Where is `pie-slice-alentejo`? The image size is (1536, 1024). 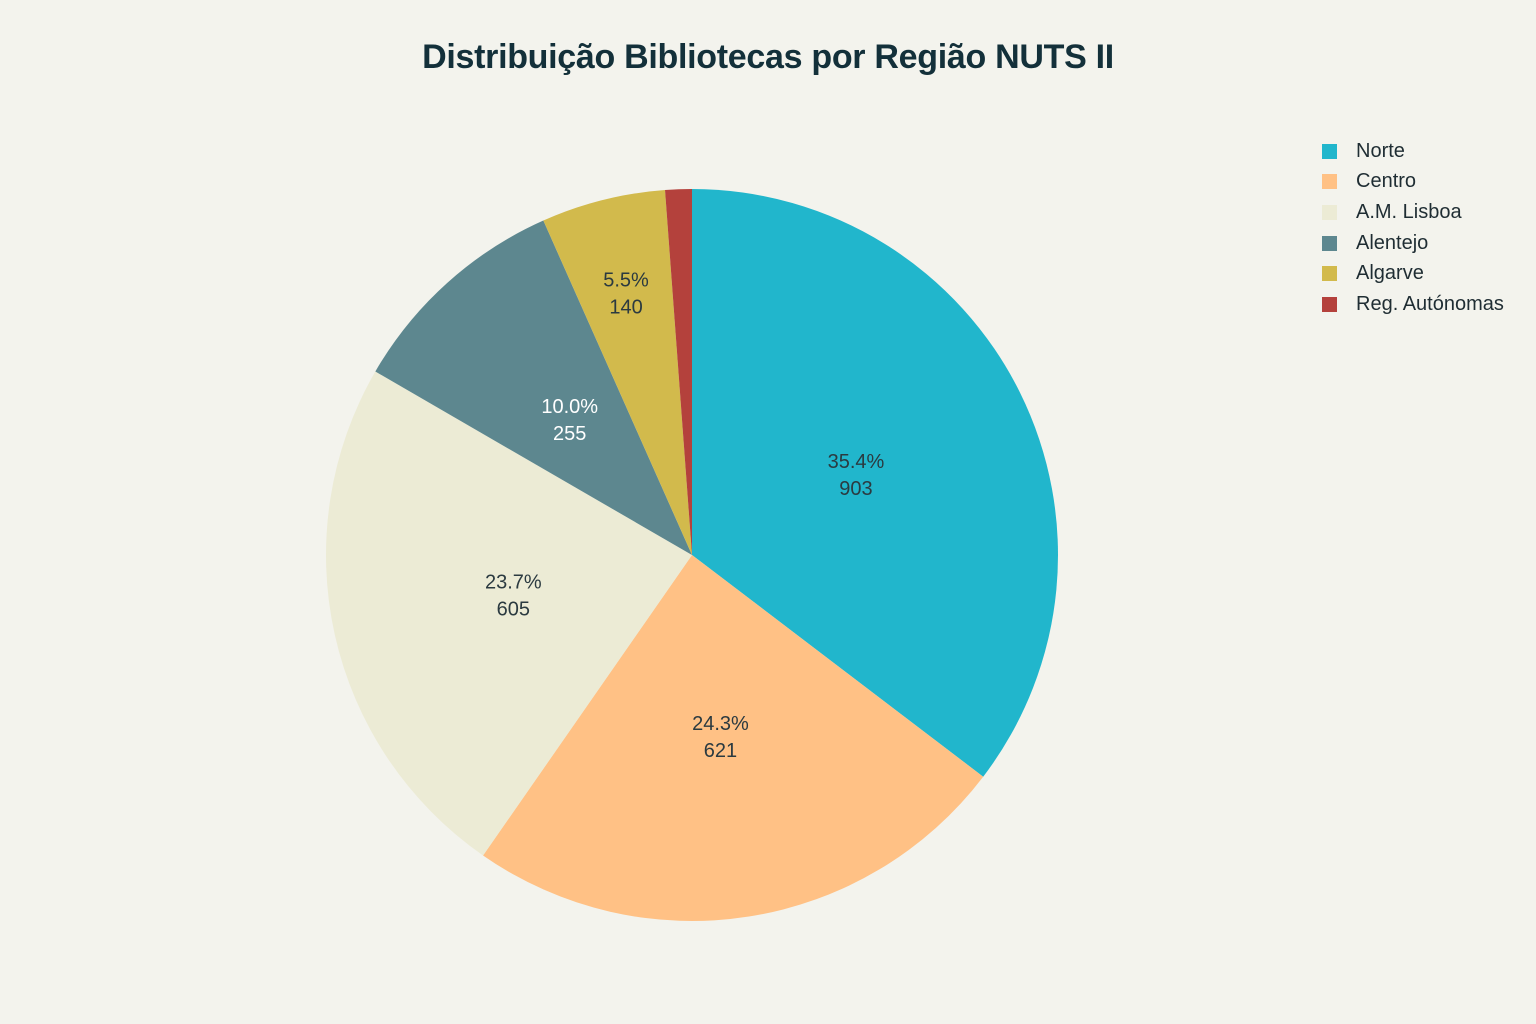
pie-slice-alentejo is located at coordinates (533, 387).